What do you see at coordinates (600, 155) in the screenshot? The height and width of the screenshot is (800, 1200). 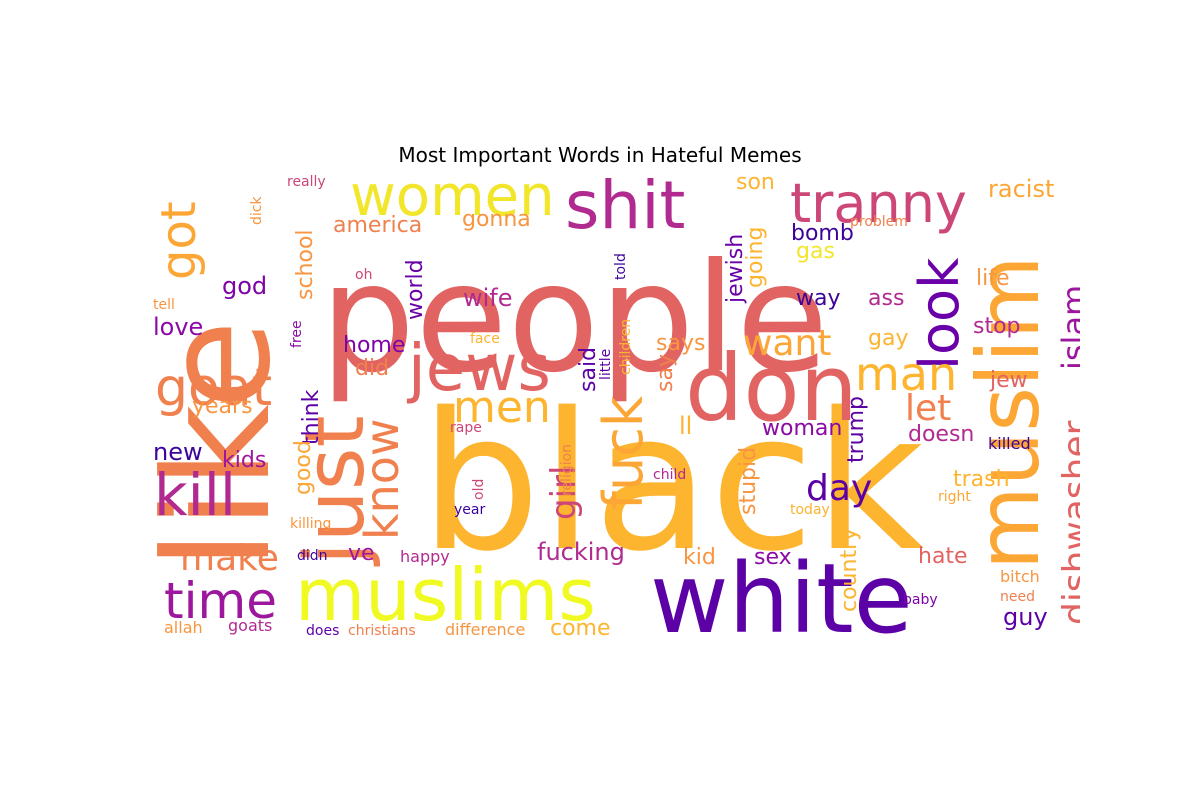 I see `chart-title: Most Important Words in Hateful Memes` at bounding box center [600, 155].